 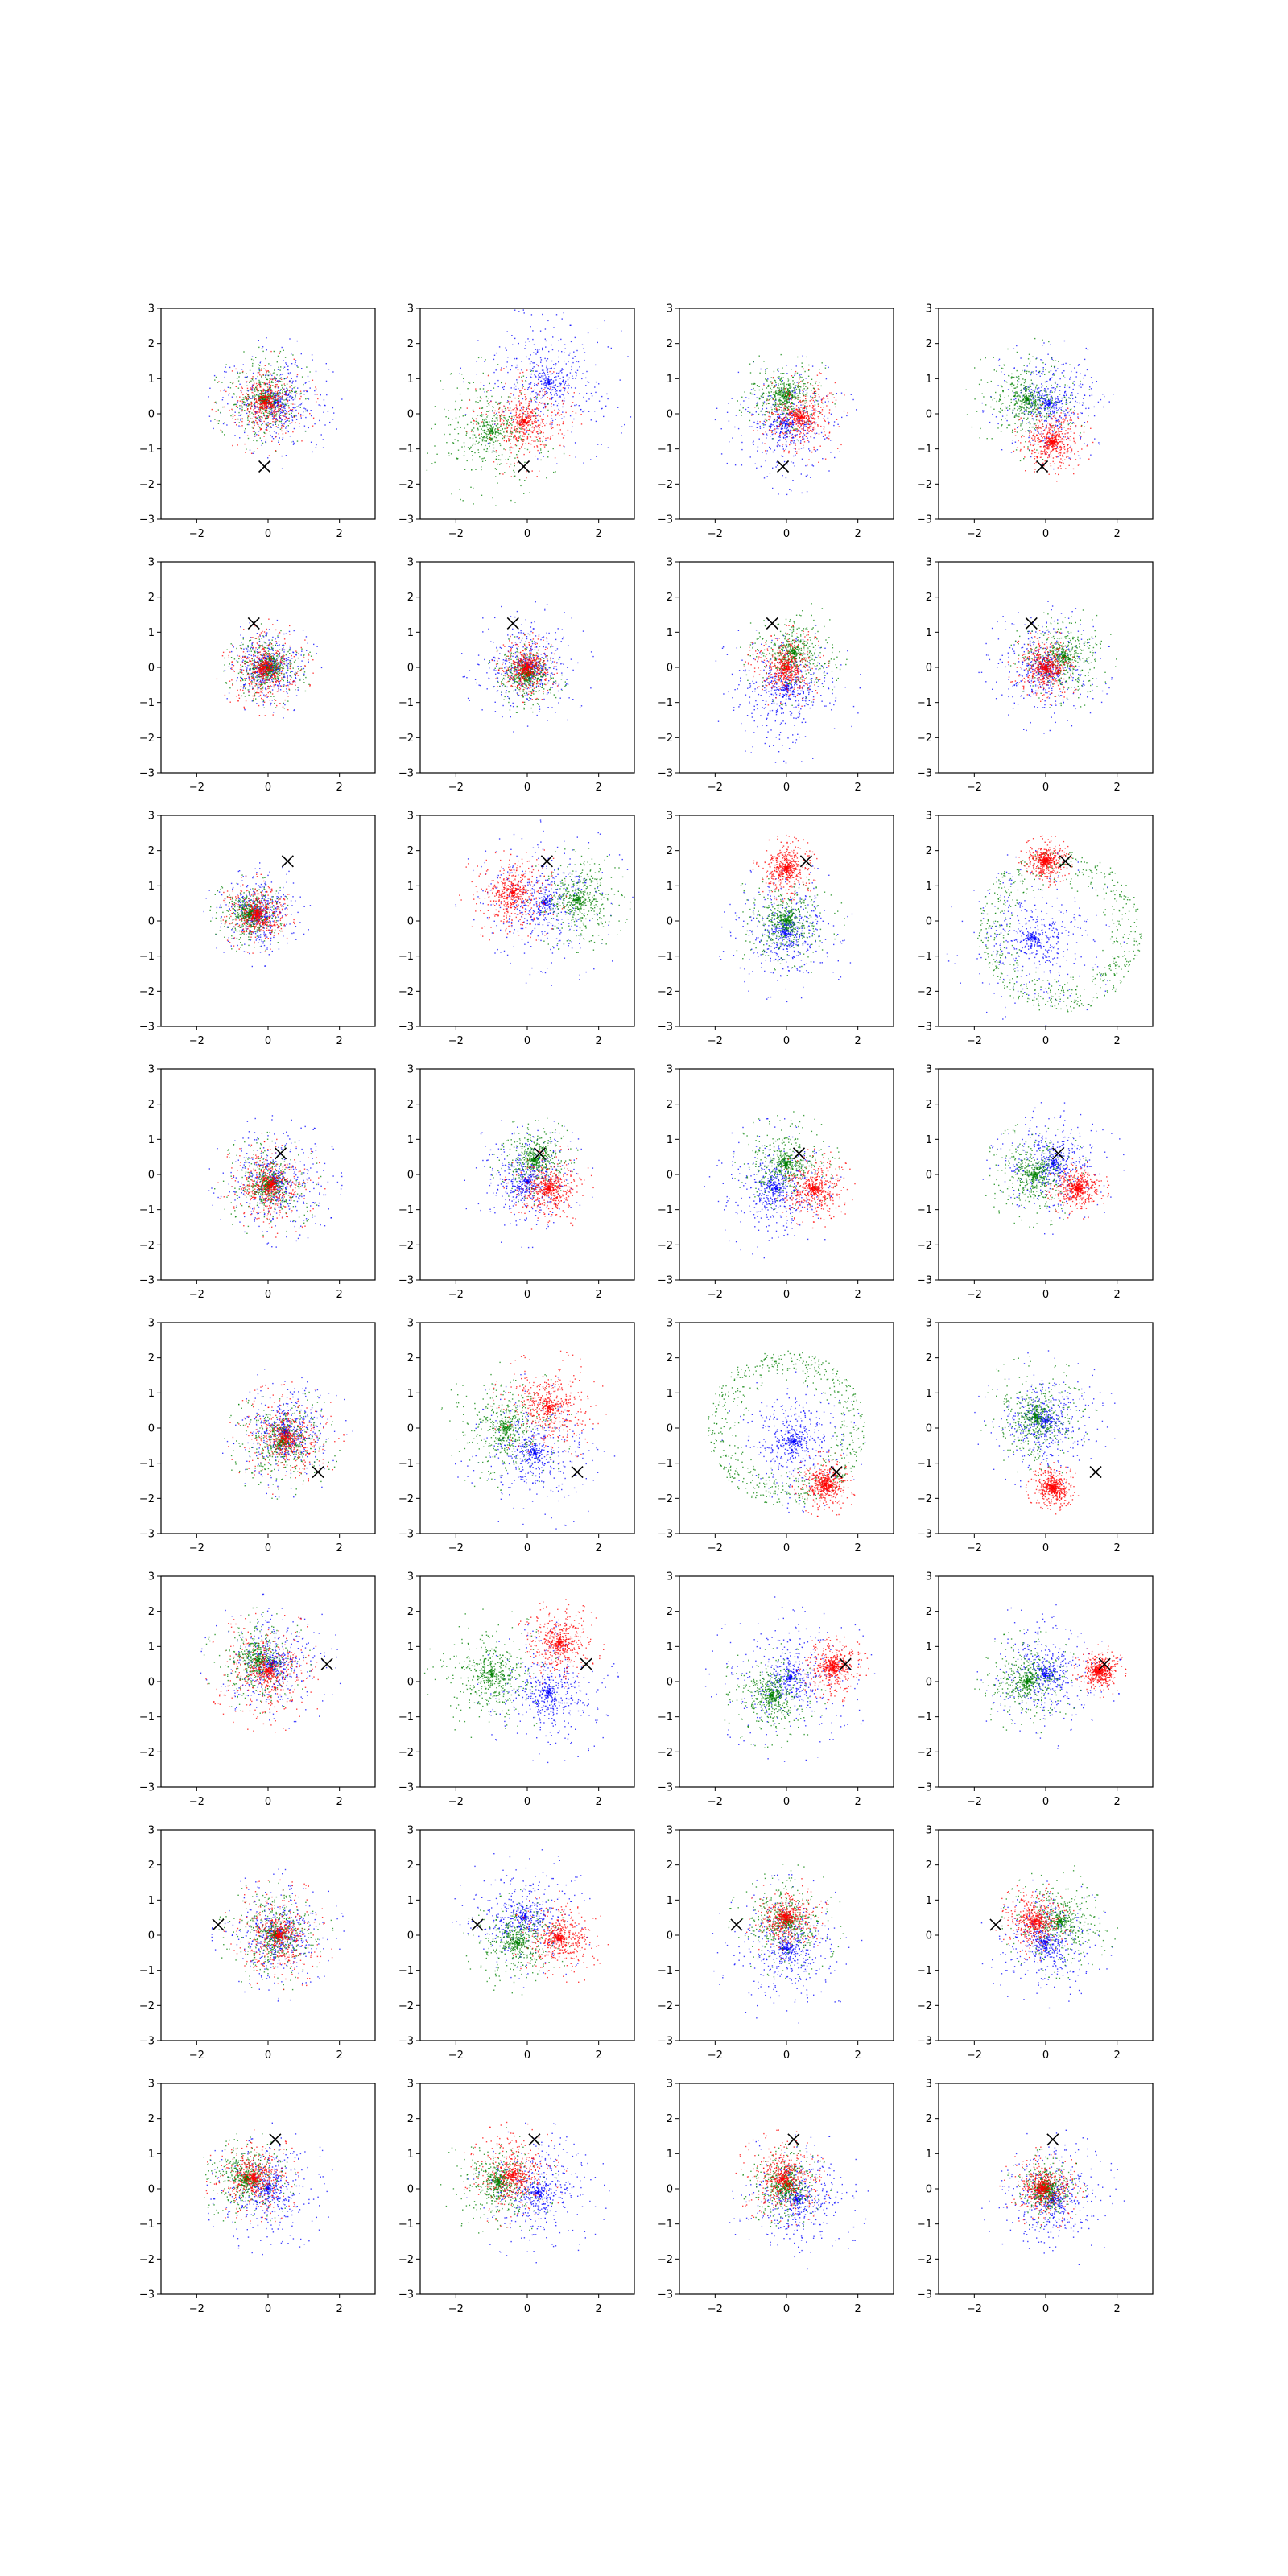 What do you see at coordinates (670, 344) in the screenshot?
I see `y-tick-label: 2` at bounding box center [670, 344].